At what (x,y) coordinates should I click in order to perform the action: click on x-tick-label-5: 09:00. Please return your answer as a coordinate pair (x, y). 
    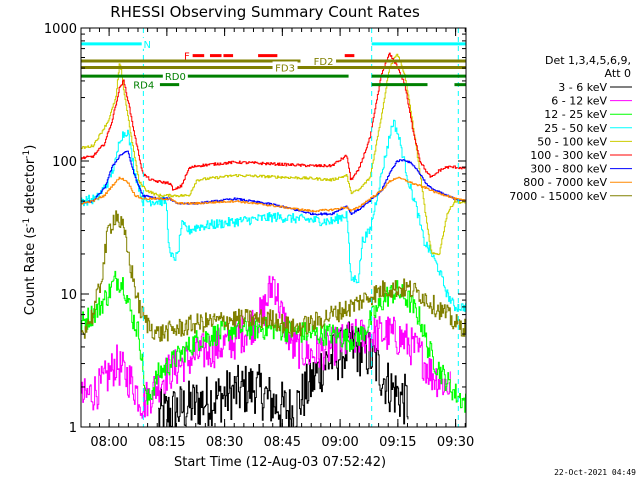
    Looking at the image, I should click on (339, 442).